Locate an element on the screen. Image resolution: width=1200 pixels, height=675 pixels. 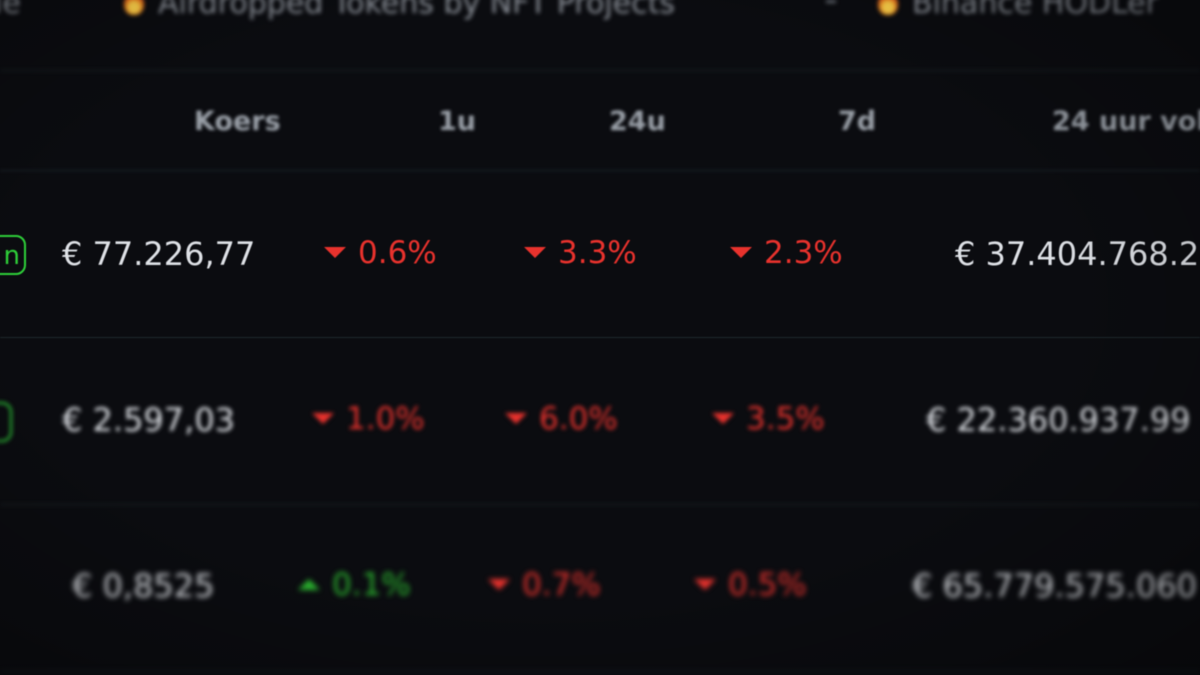
column-header-24h: 24u is located at coordinates (637, 121).